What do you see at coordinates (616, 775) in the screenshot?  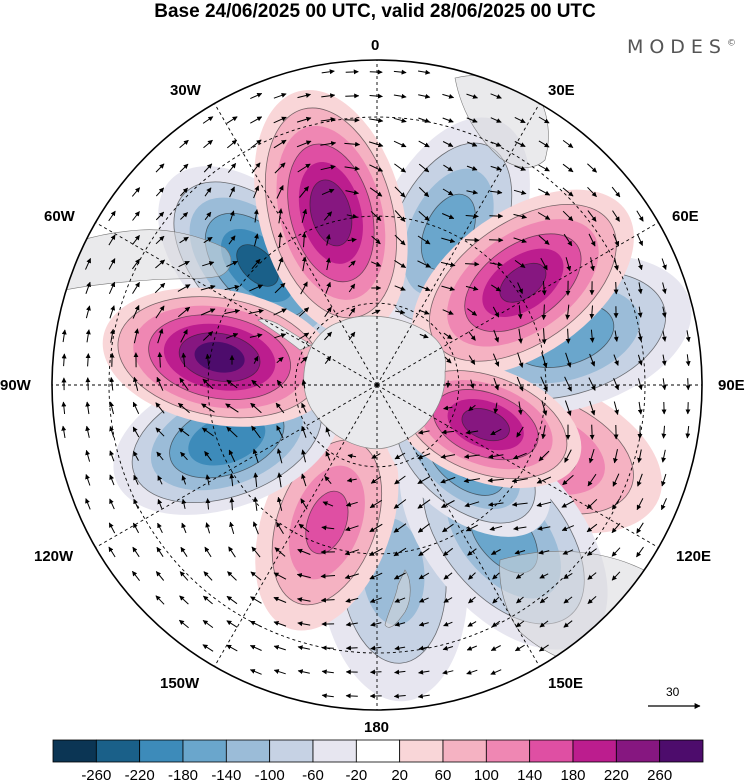 I see `colorbar-tick-label: 220` at bounding box center [616, 775].